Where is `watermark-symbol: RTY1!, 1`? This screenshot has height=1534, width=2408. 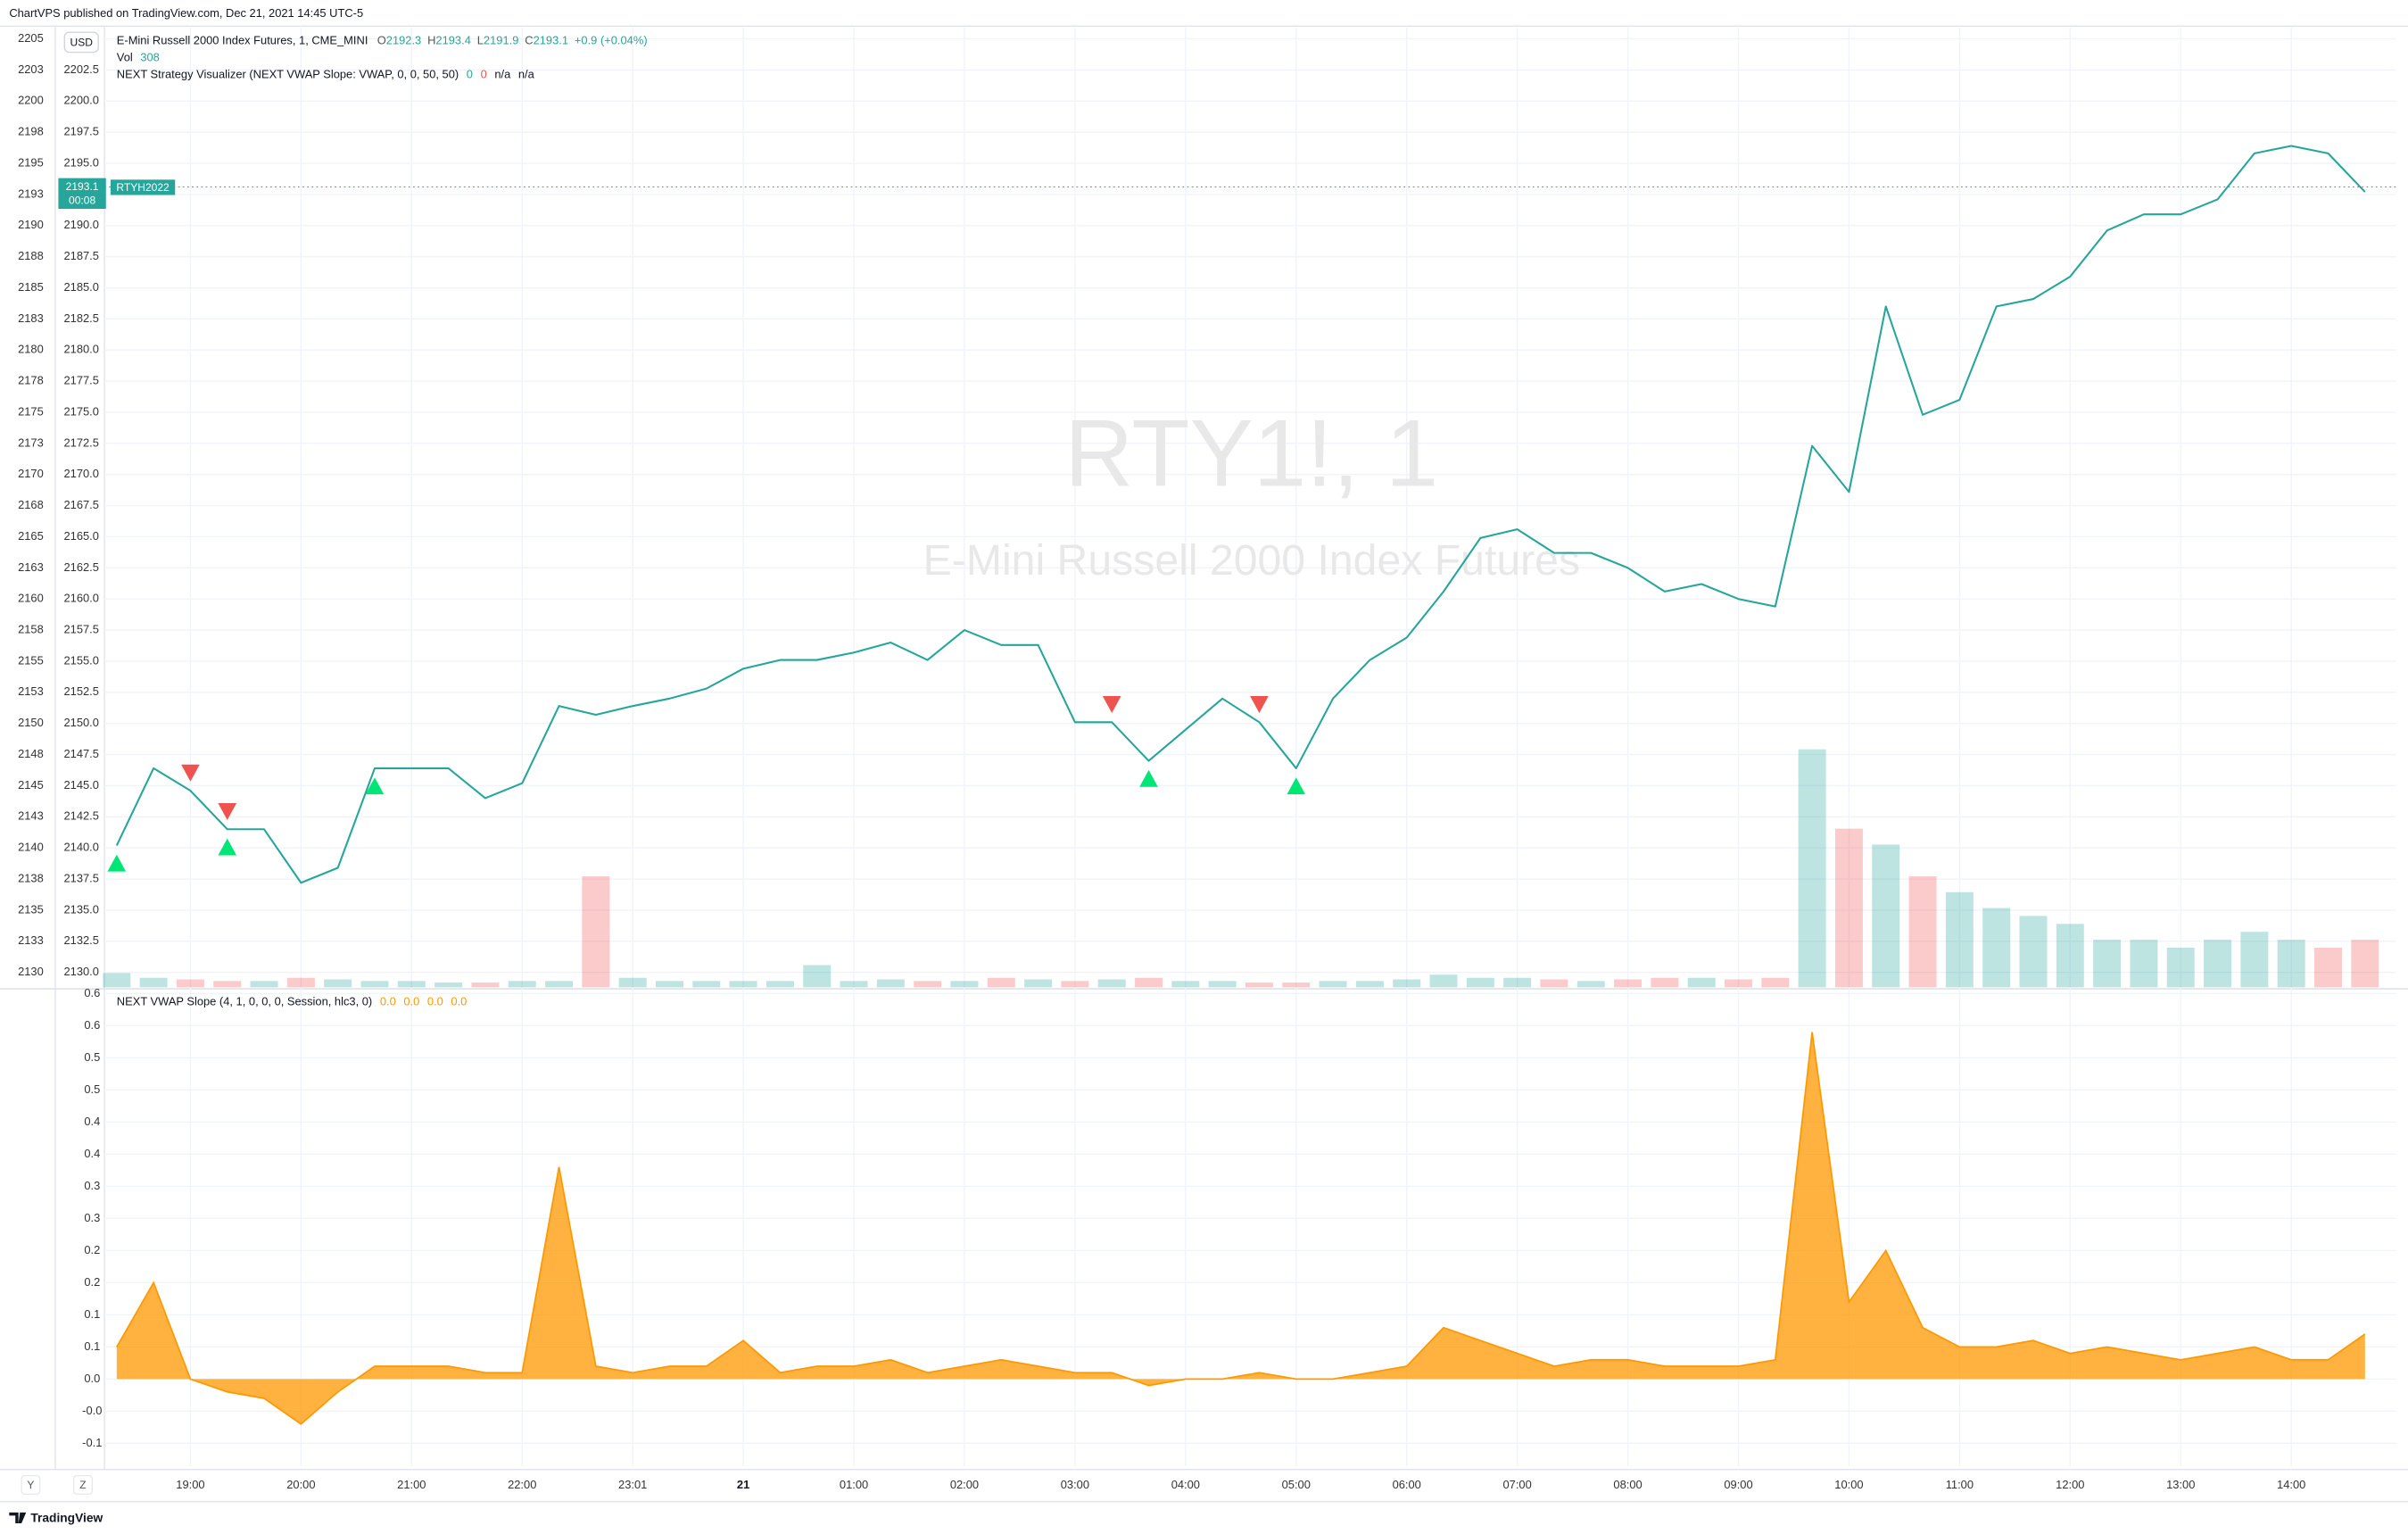
watermark-symbol: RTY1!, 1 is located at coordinates (1251, 452).